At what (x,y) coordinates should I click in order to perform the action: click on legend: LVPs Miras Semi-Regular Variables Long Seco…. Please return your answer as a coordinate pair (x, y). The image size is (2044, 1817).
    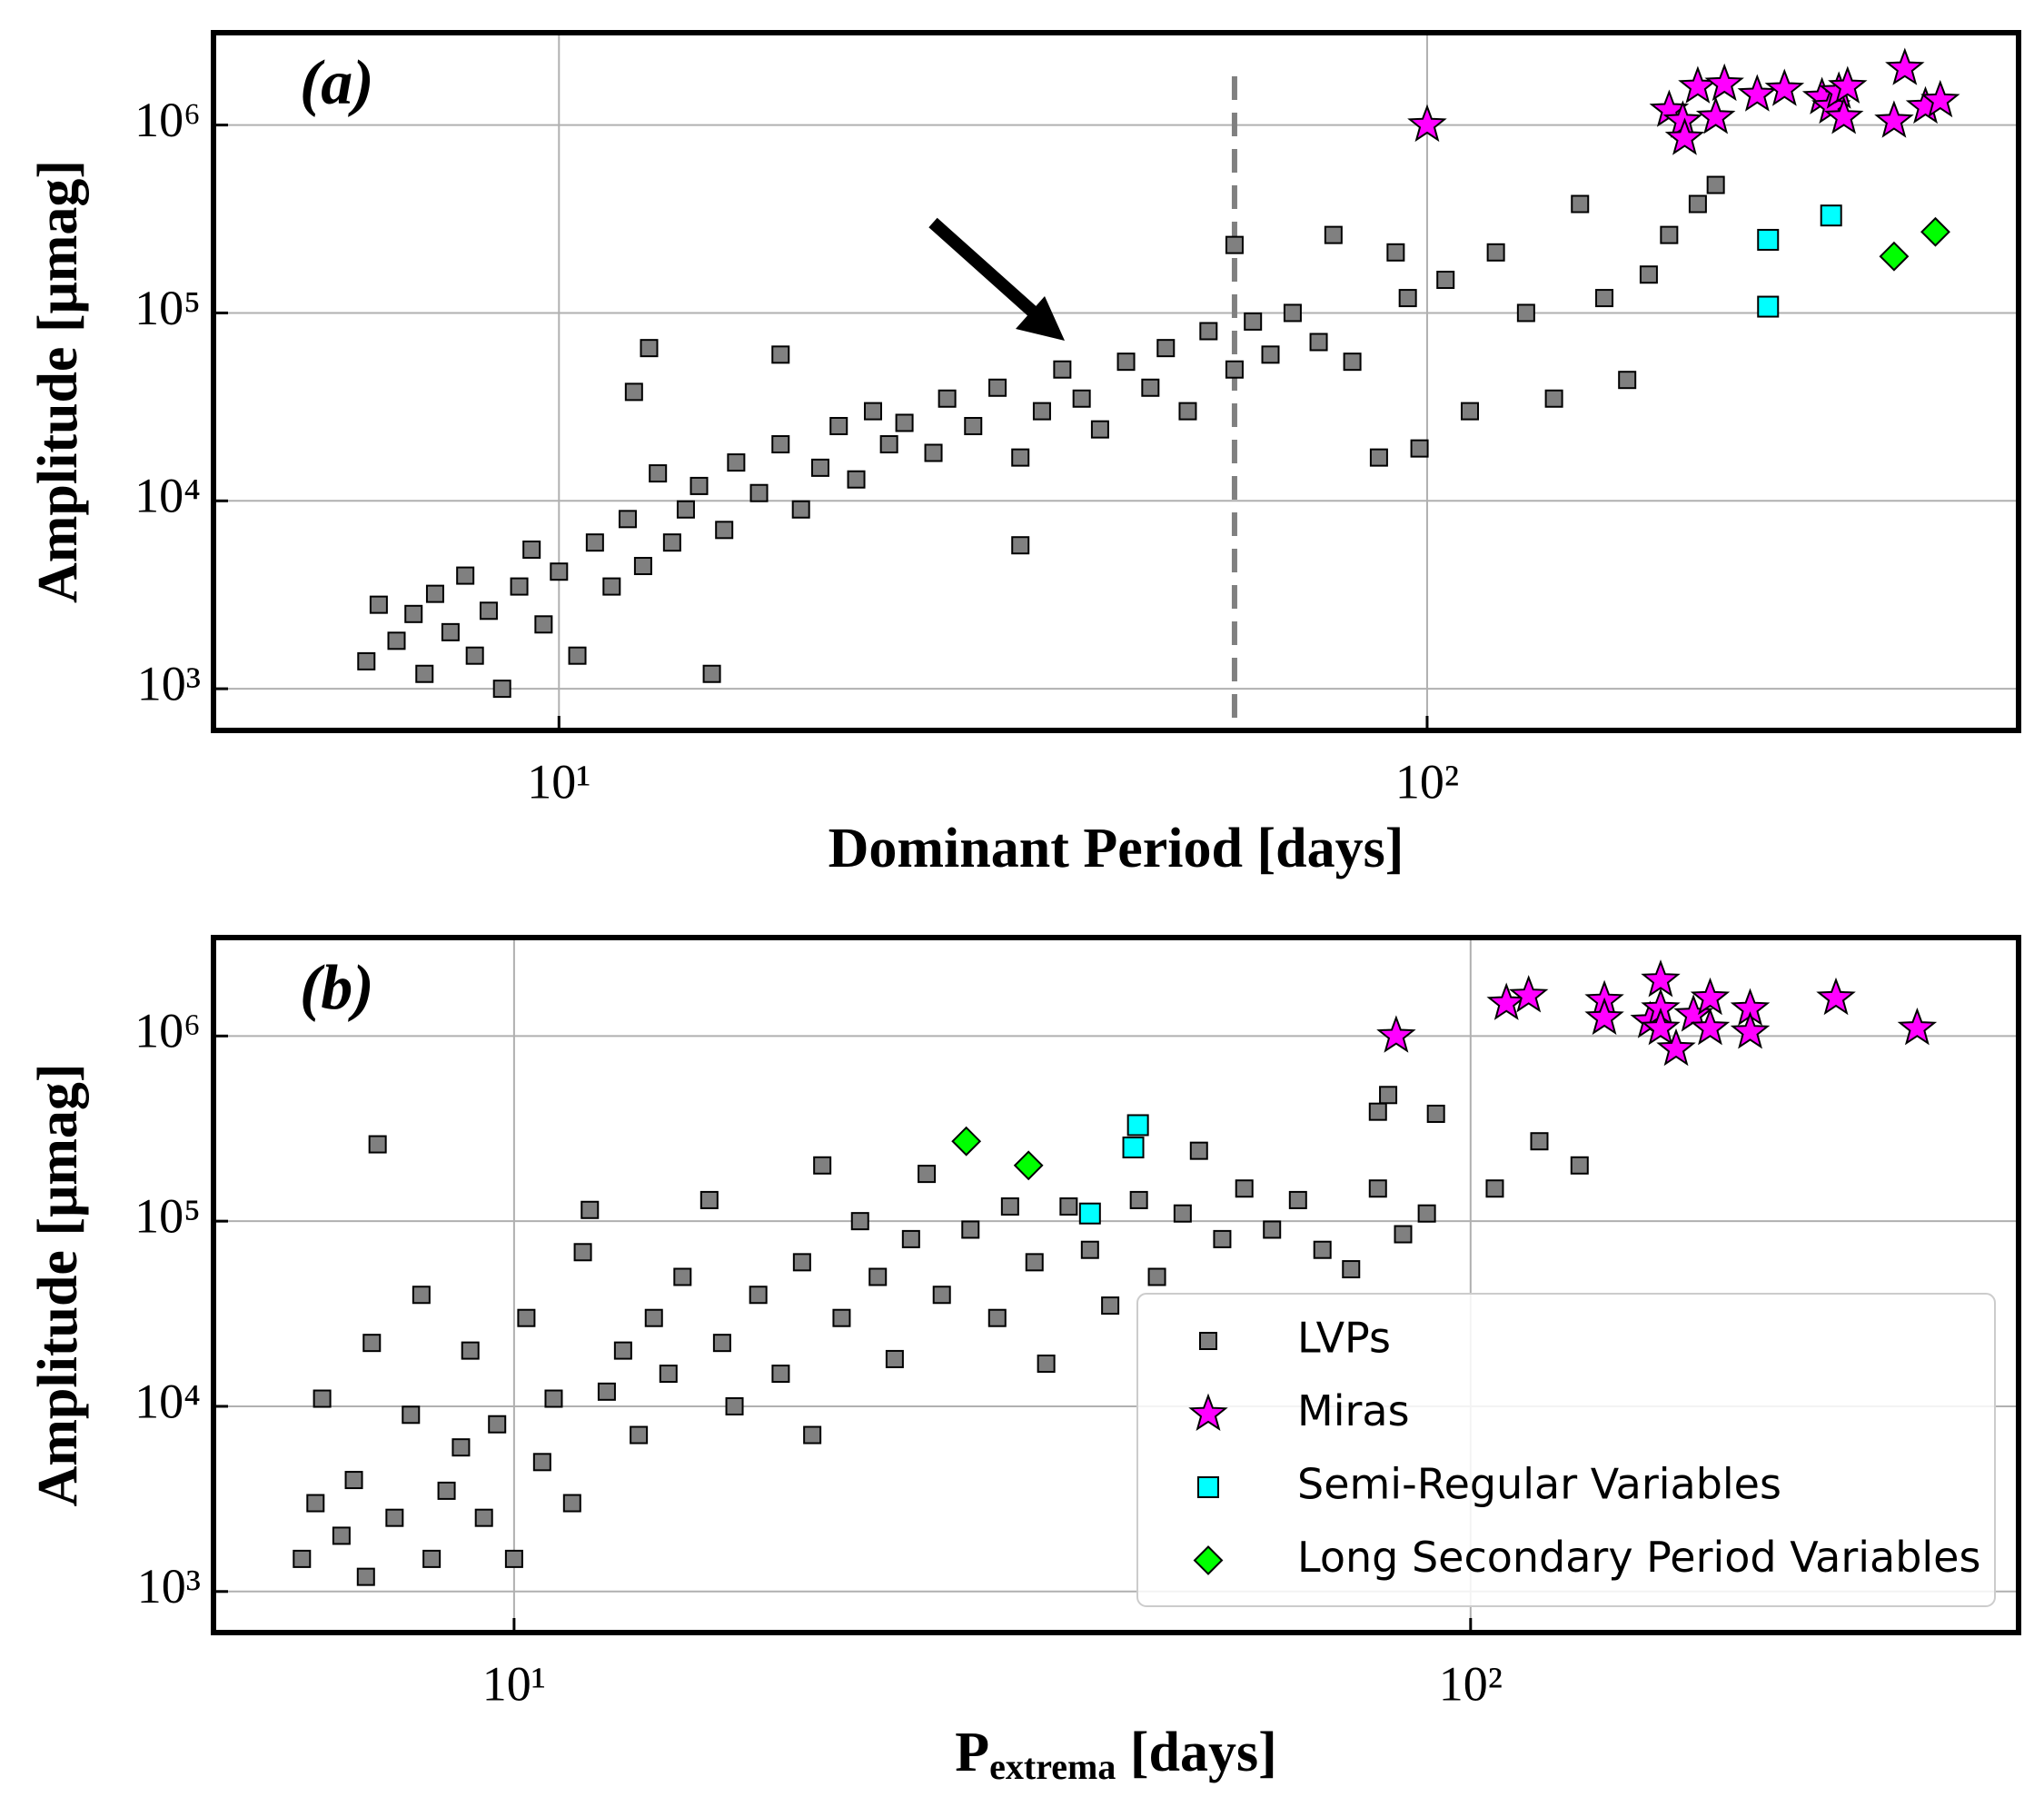
    Looking at the image, I should click on (1566, 1450).